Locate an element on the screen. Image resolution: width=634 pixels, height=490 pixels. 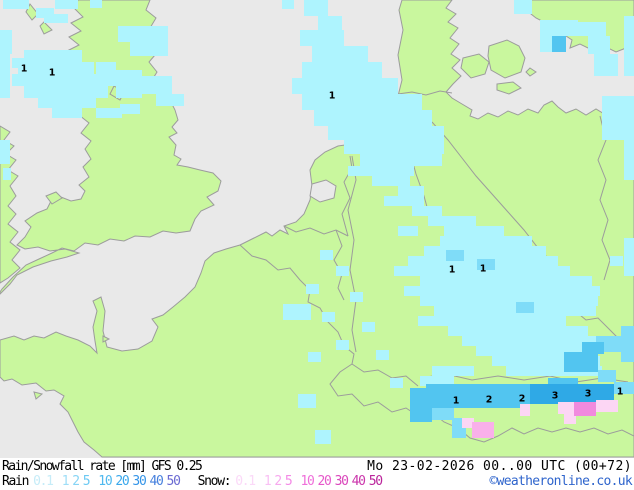
product-title: Rain/Snowfall rate [mm] GFS 0.25 is located at coordinates (102, 466).